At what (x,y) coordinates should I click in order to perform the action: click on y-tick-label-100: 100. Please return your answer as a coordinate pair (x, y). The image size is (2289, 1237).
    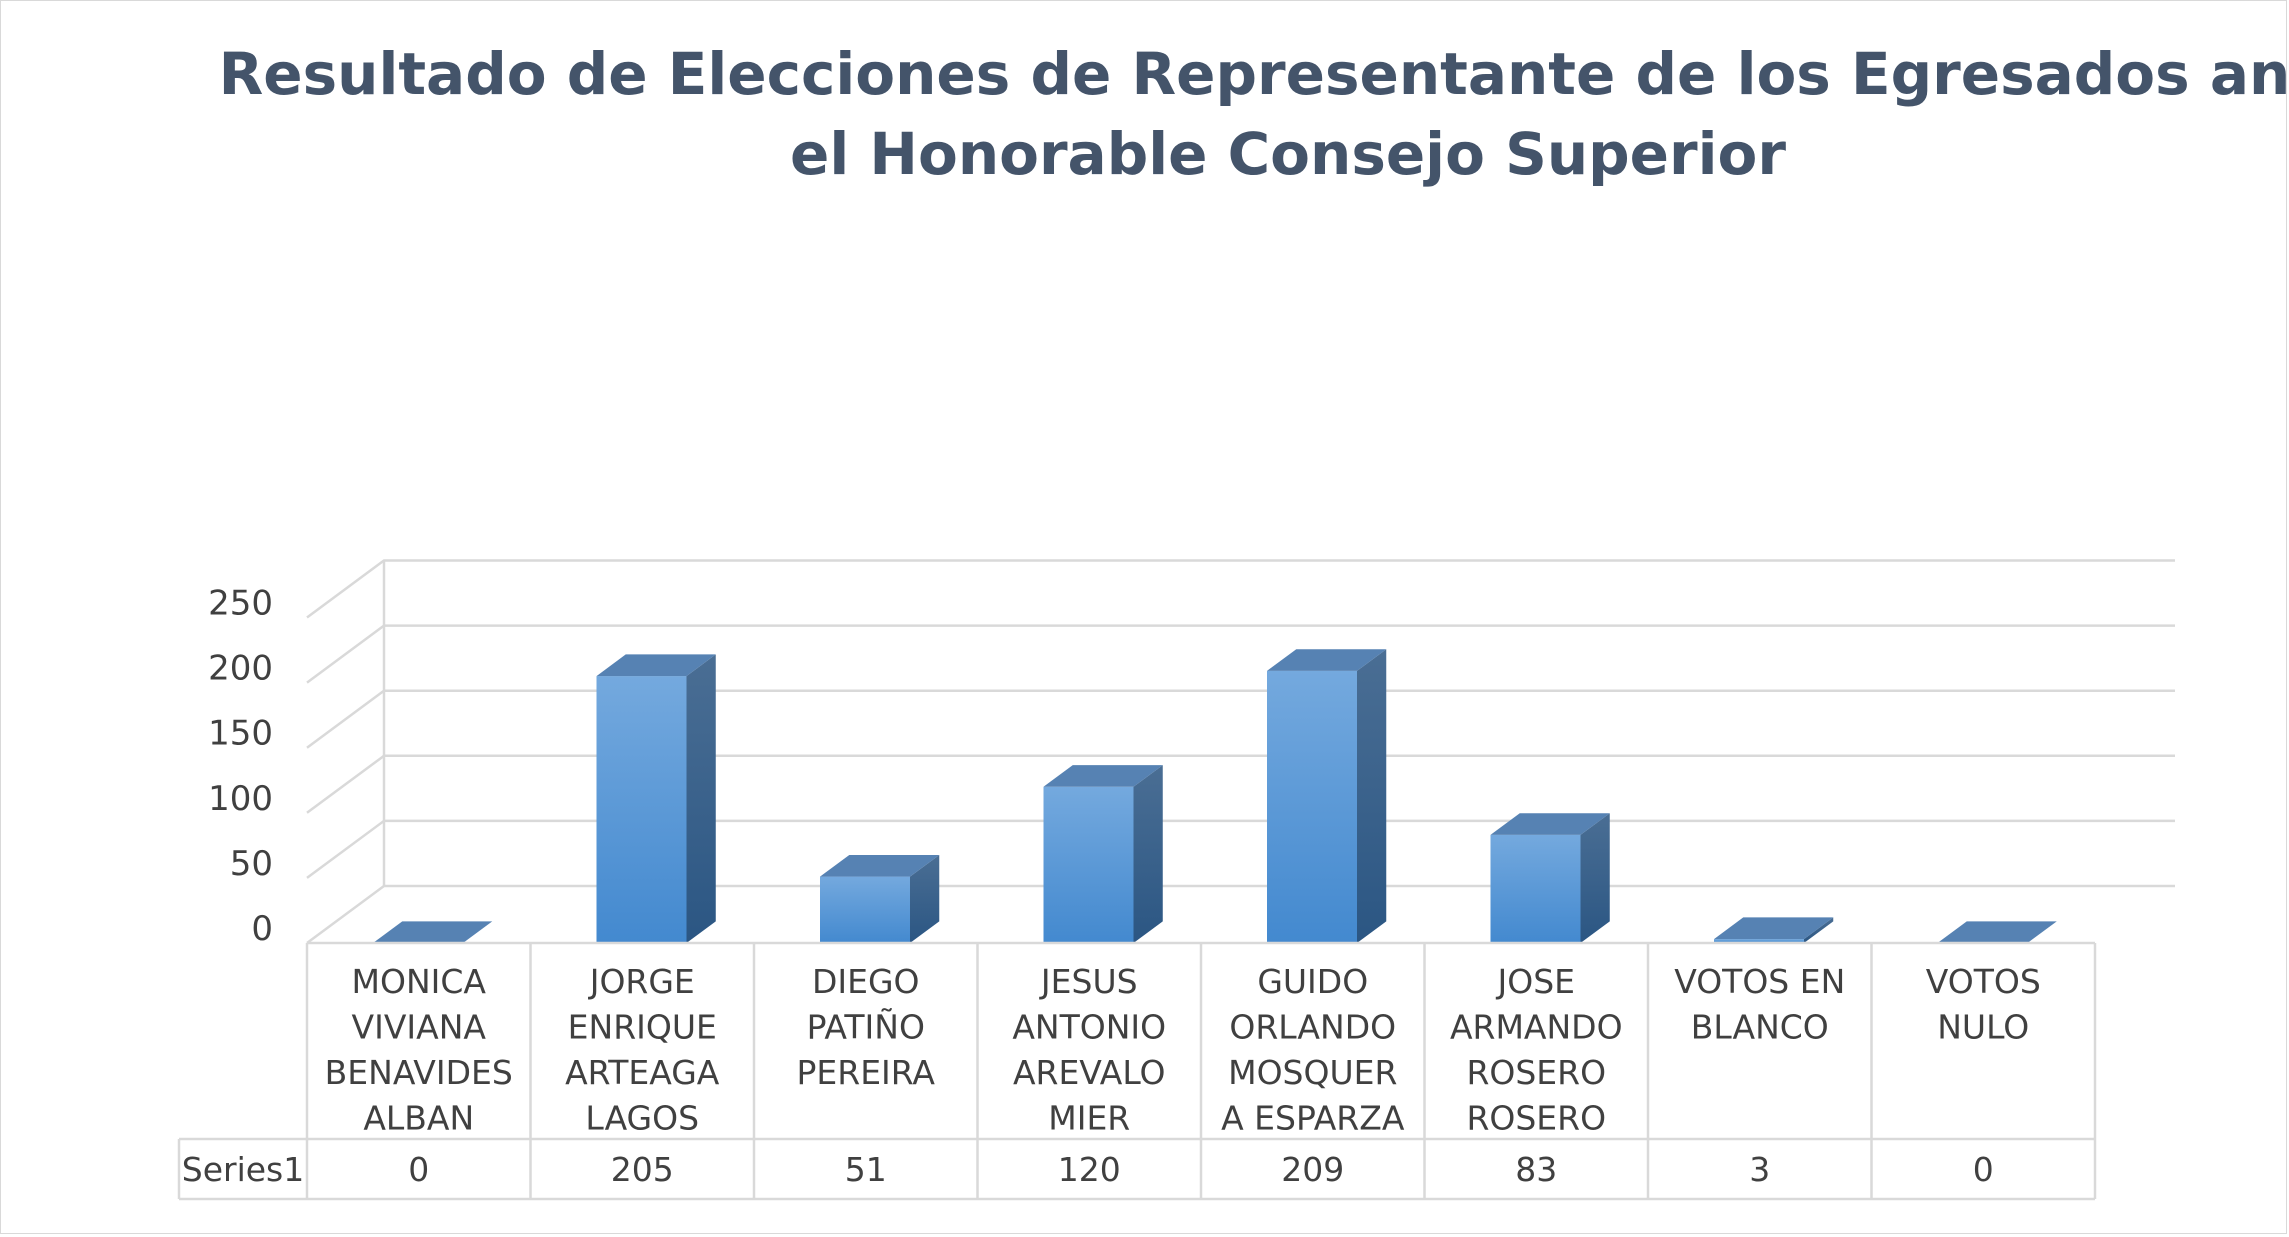
    Looking at the image, I should click on (240, 799).